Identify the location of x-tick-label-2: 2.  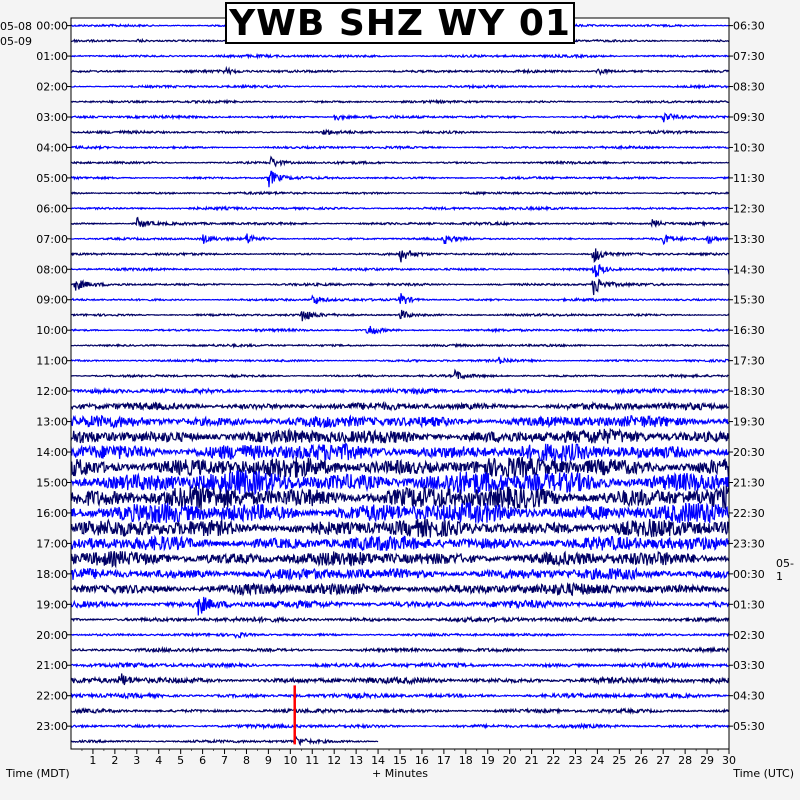
(114, 760).